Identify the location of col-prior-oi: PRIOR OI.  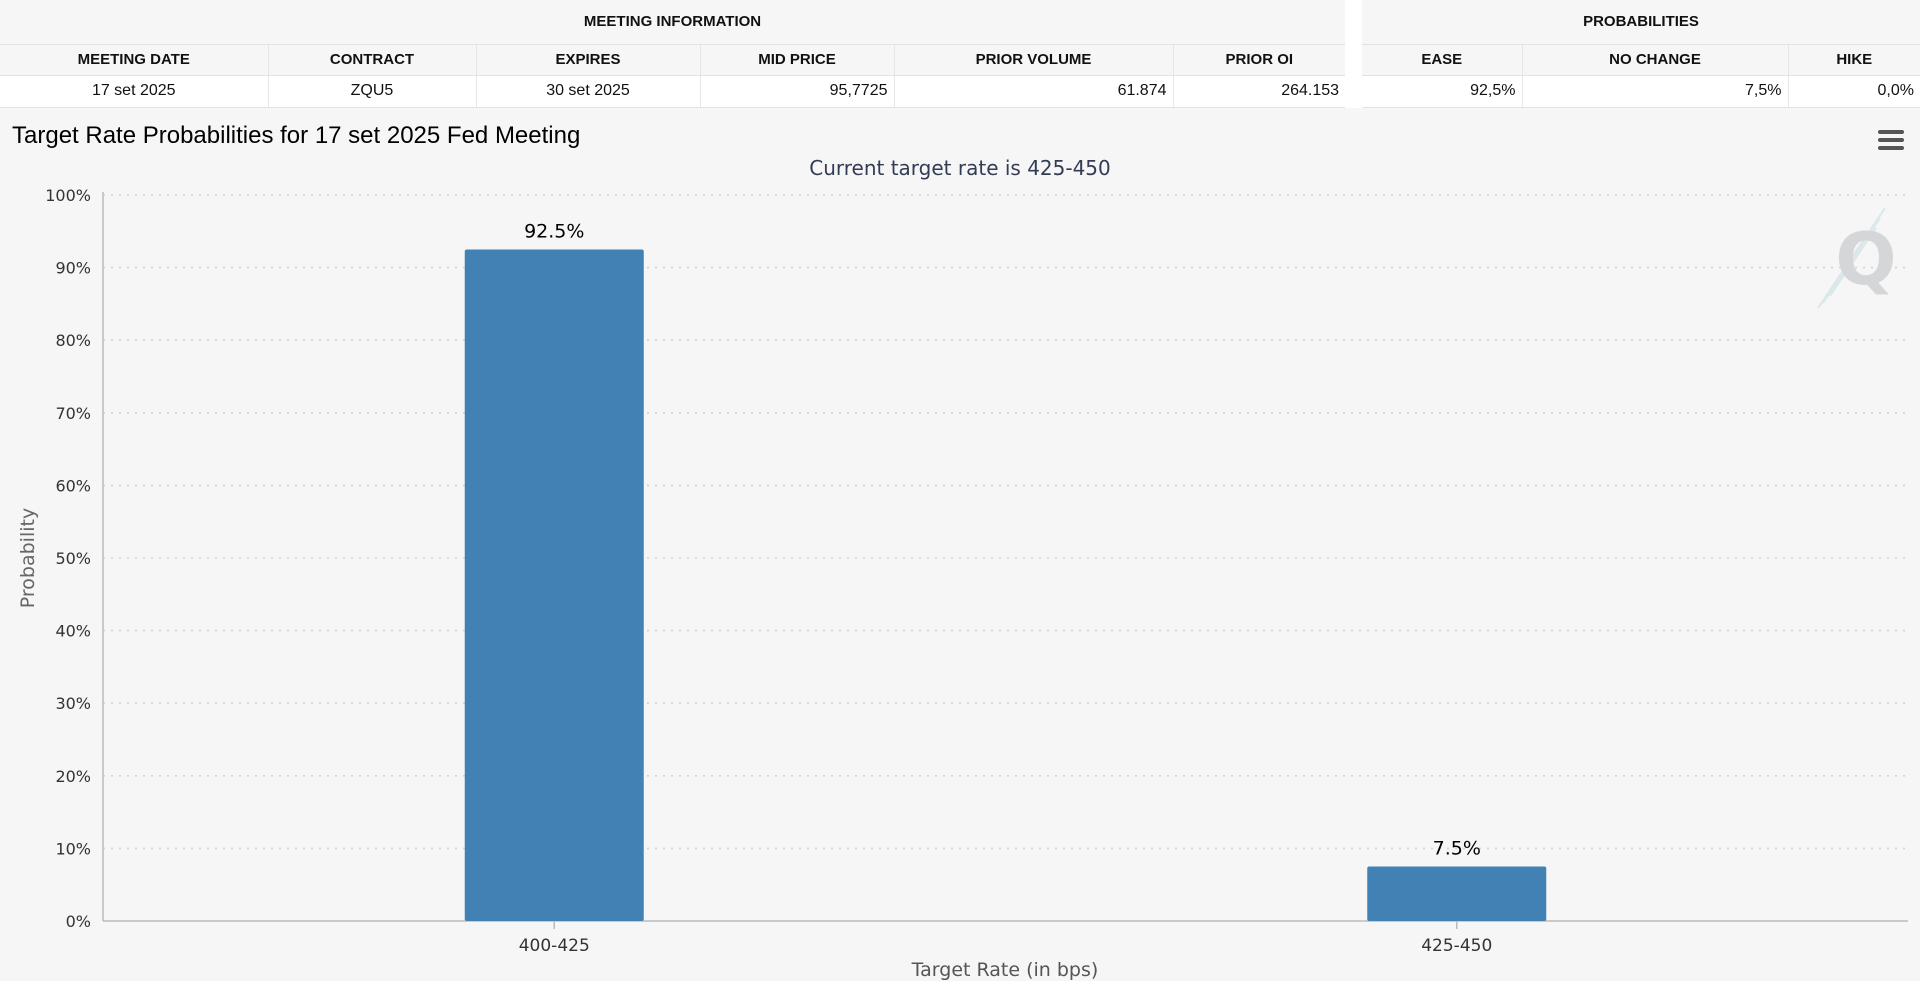
(1259, 60).